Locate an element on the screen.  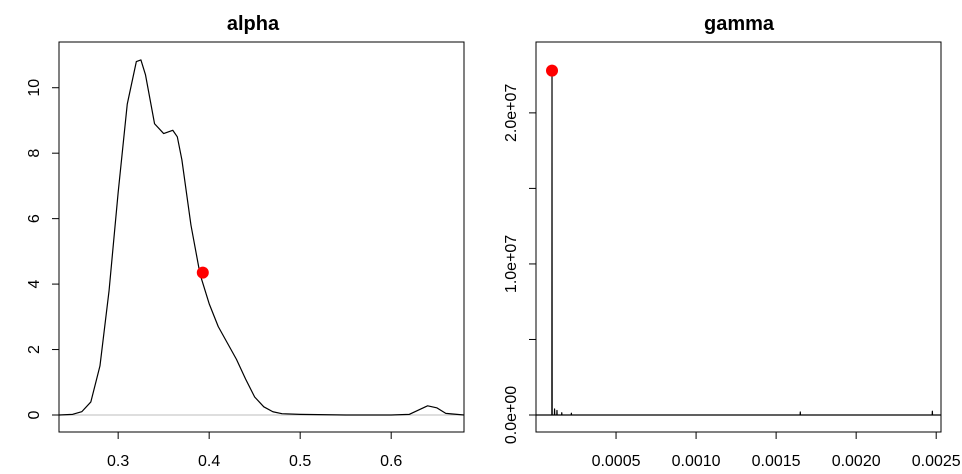
gamma-x-tick-label: 0.0010 is located at coordinates (696, 461).